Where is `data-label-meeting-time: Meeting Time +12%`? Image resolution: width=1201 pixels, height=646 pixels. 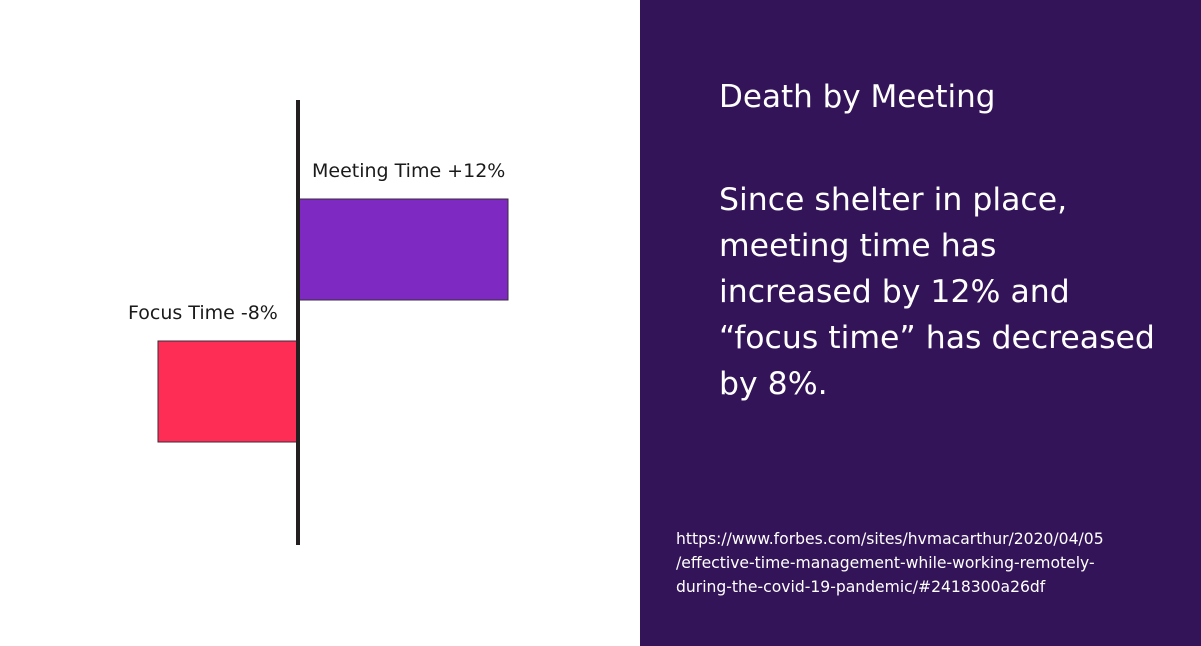
data-label-meeting-time: Meeting Time +12% is located at coordinates (408, 171).